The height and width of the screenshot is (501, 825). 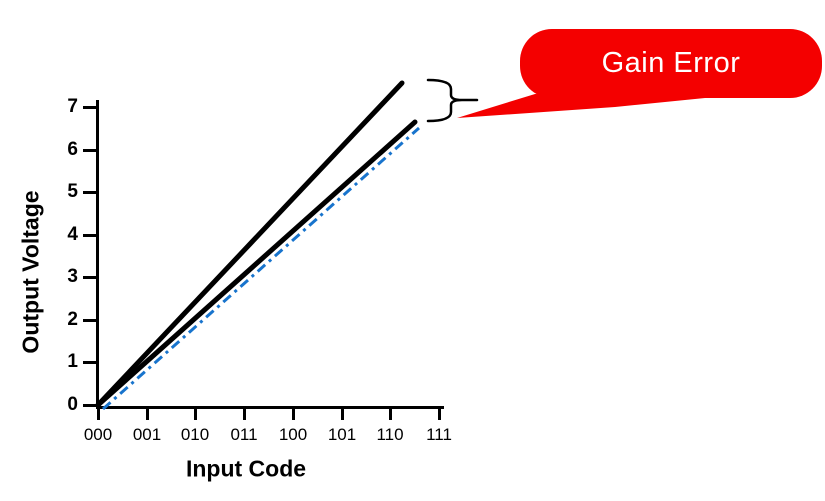 I want to click on x-axis-line, so click(x=270, y=407).